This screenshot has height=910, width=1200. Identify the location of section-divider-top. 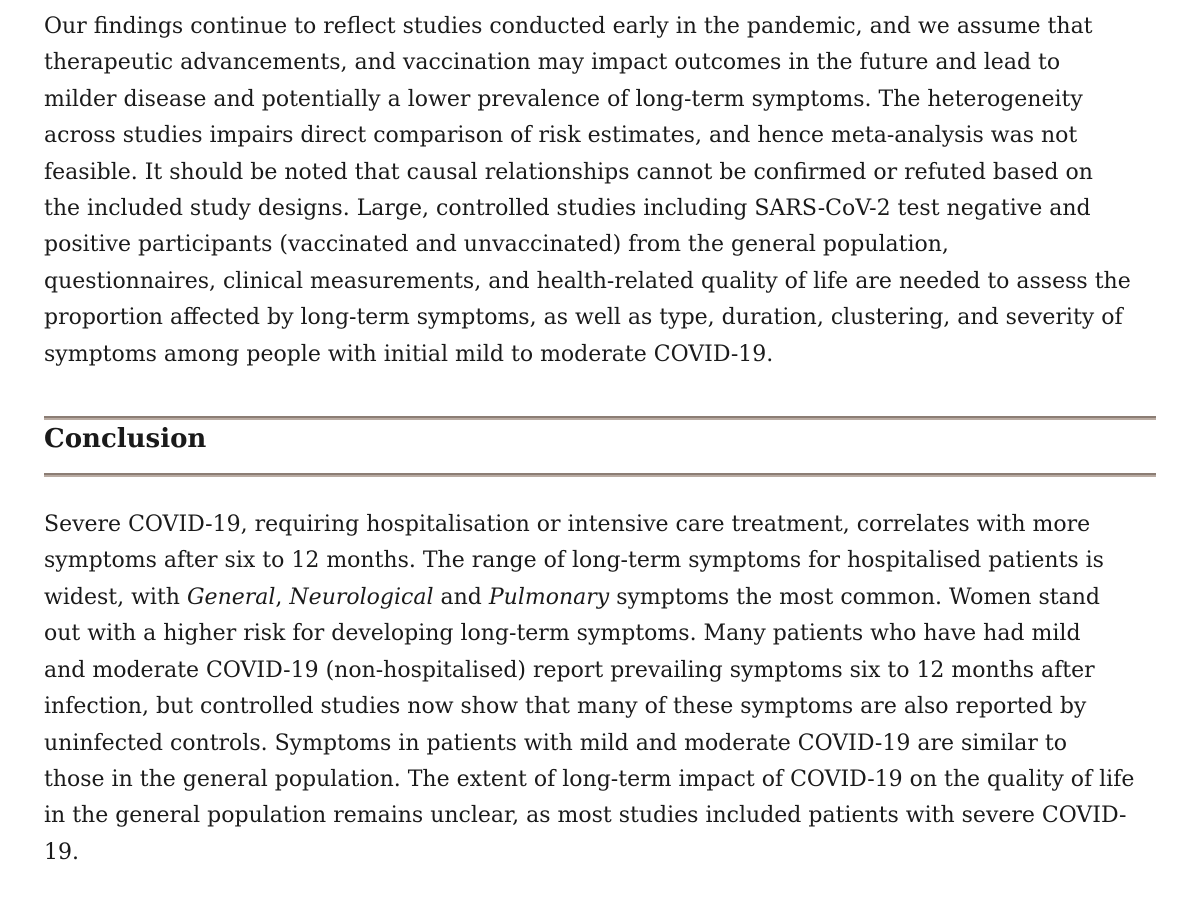
(600, 418).